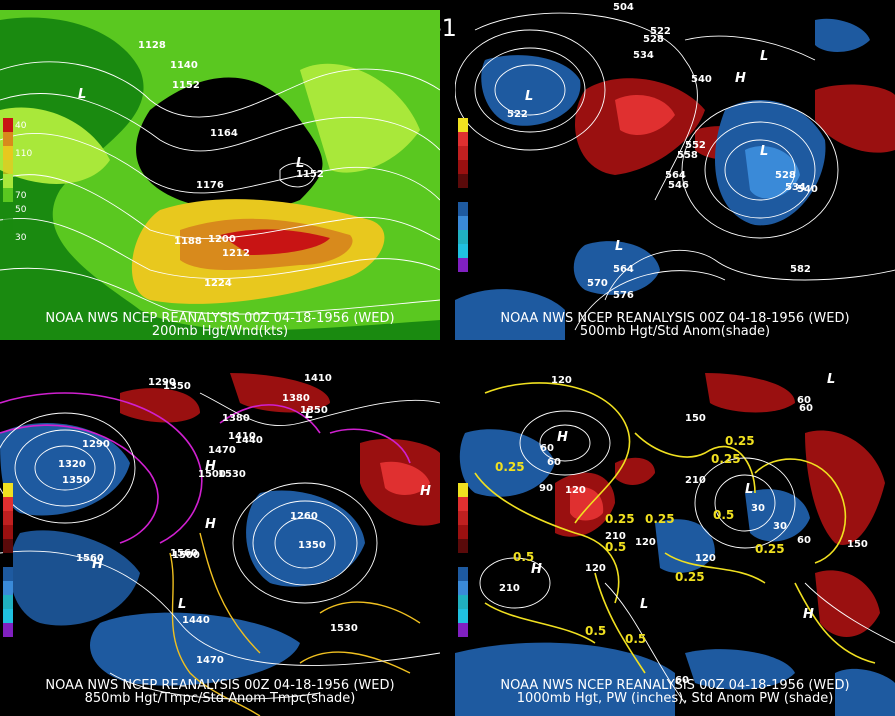  What do you see at coordinates (72, 464) in the screenshot?
I see `svg-text: 1320` at bounding box center [72, 464].